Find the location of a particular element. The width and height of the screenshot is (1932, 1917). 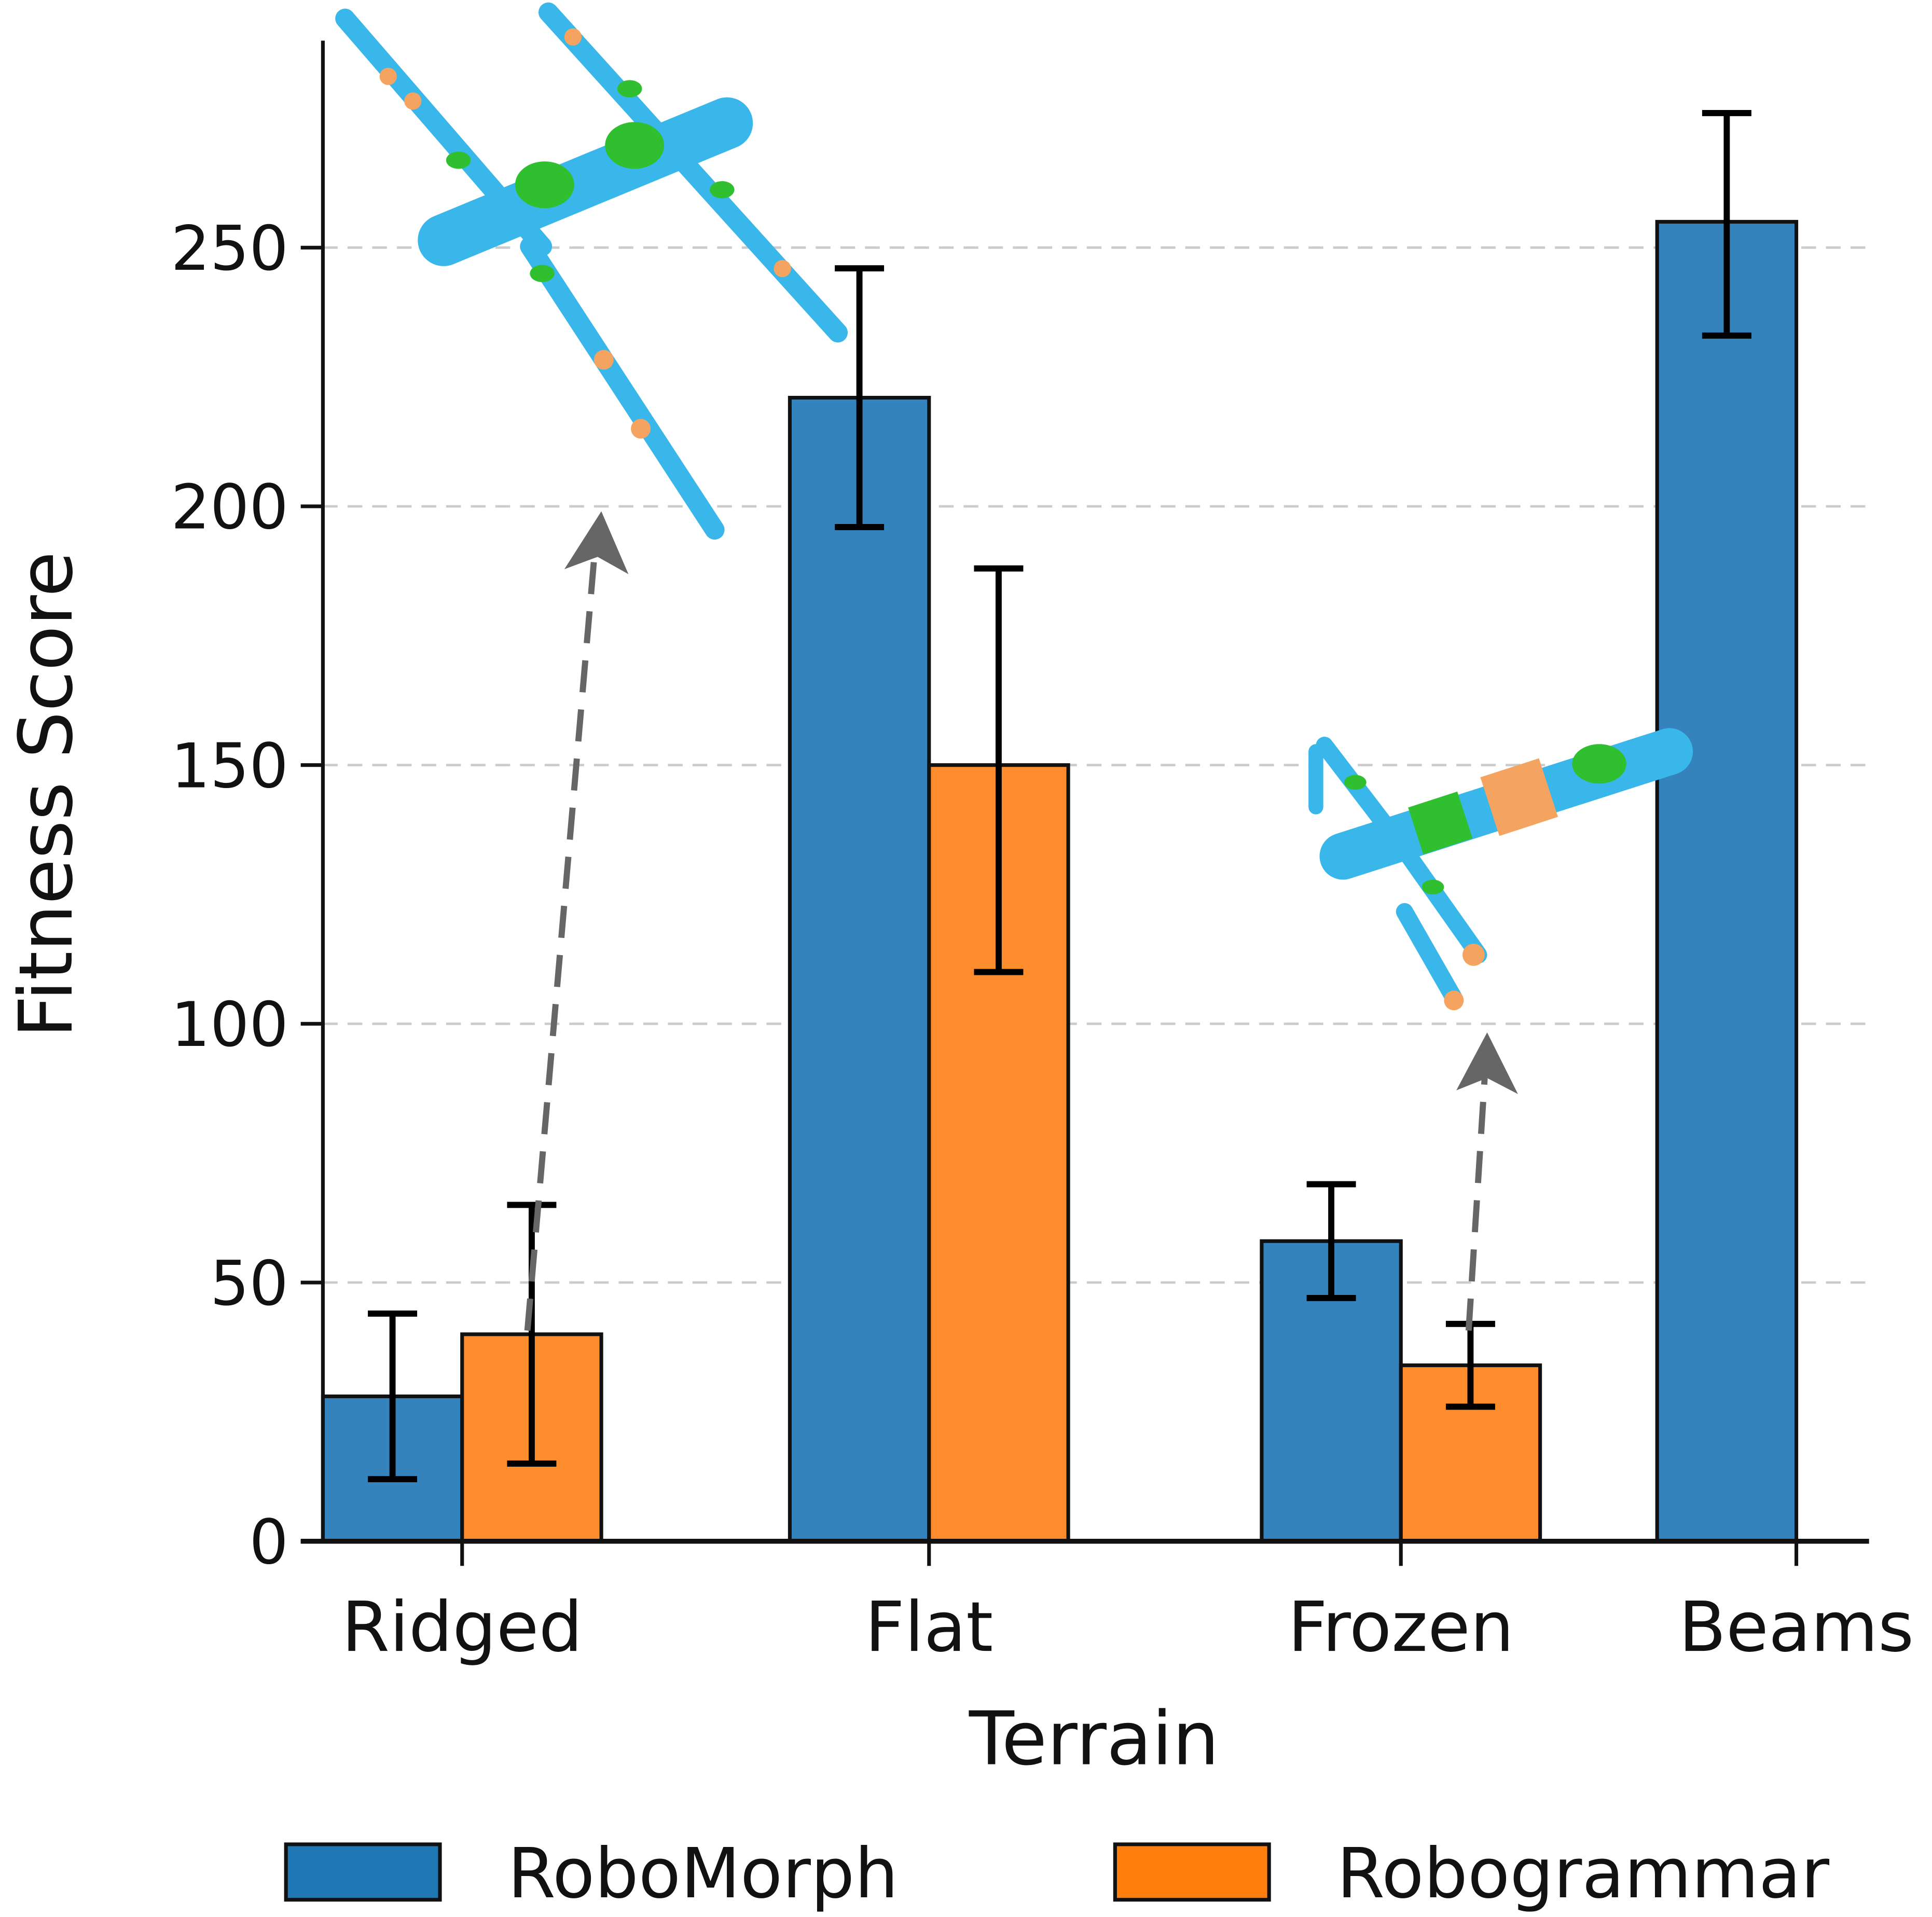

legend: RoboMorph Robogrammar is located at coordinates (1057, 1874).